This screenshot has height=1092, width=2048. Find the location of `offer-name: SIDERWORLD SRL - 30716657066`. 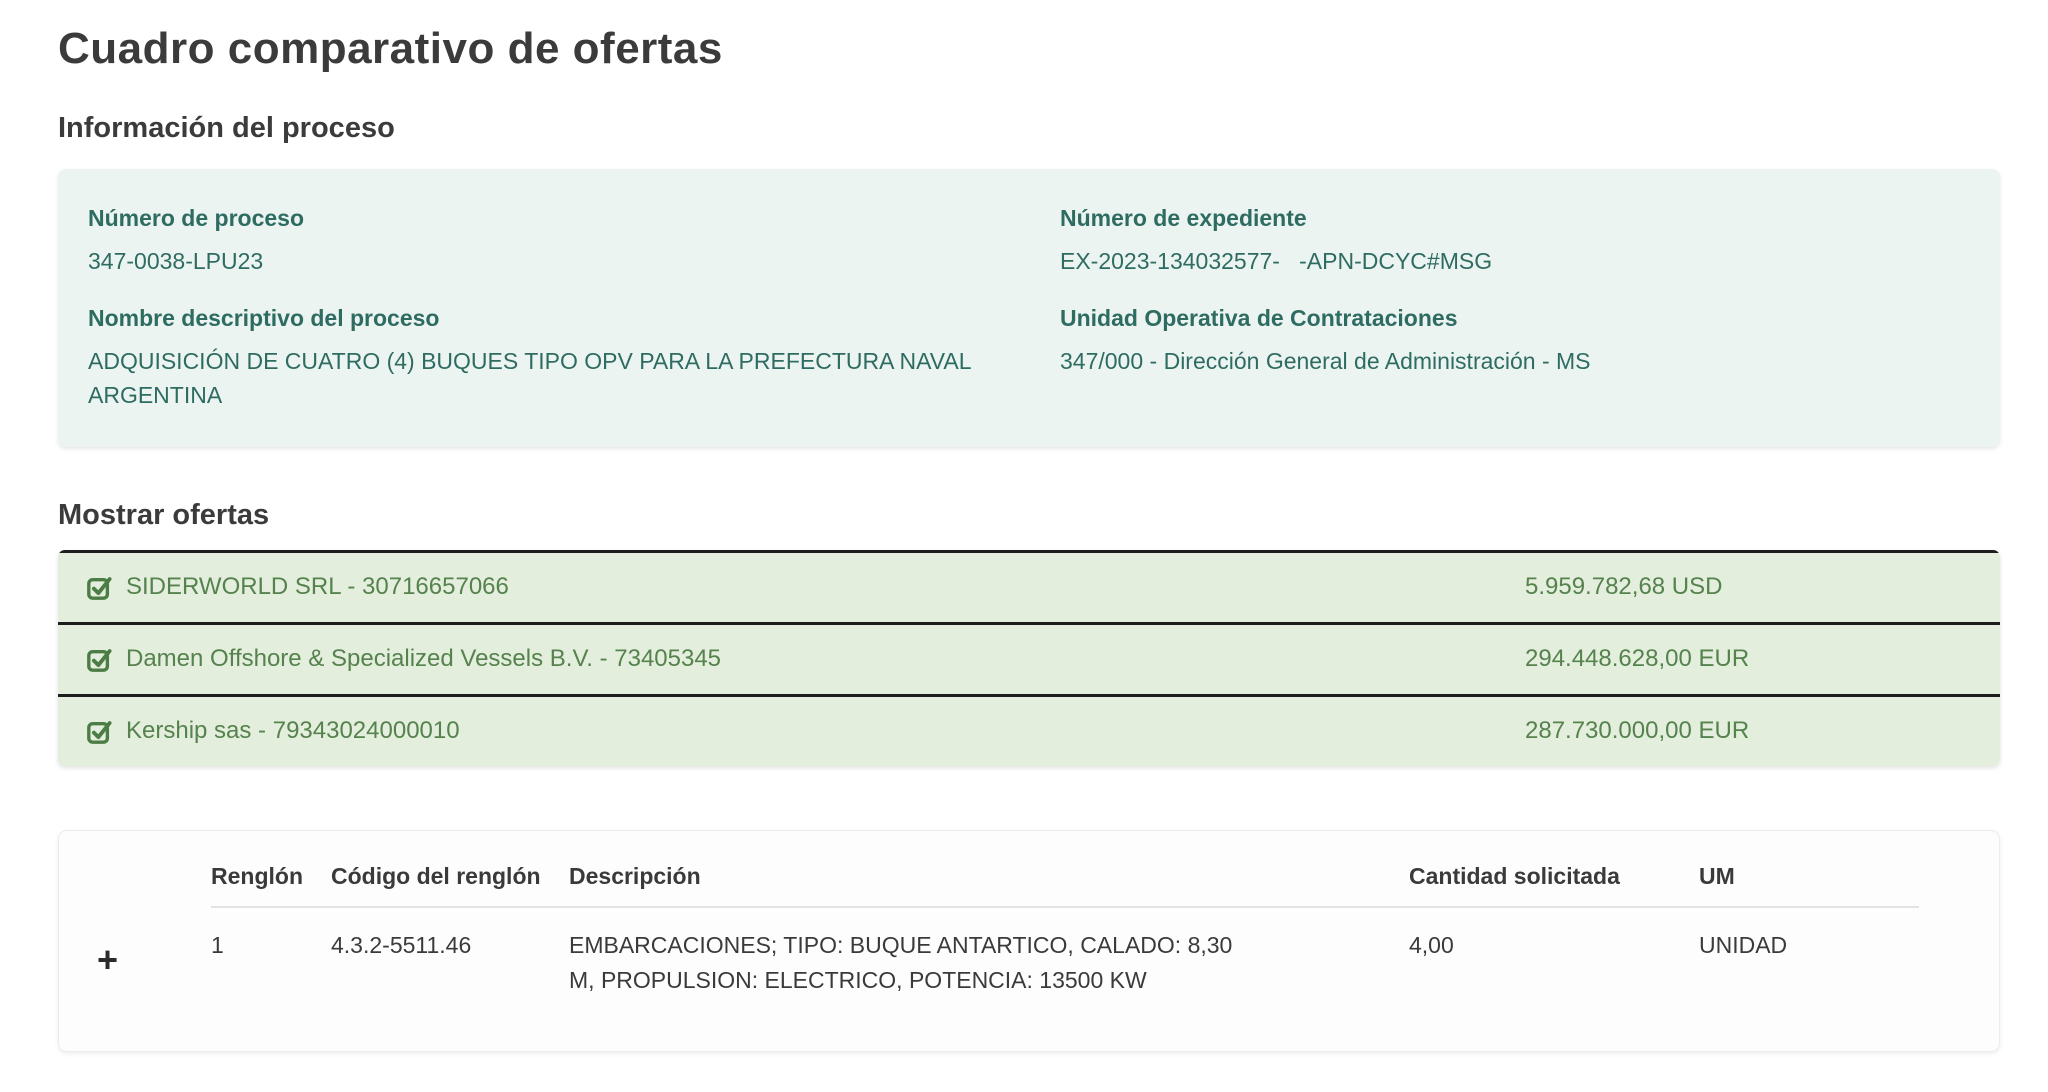

offer-name: SIDERWORLD SRL - 30716657066 is located at coordinates (805, 587).